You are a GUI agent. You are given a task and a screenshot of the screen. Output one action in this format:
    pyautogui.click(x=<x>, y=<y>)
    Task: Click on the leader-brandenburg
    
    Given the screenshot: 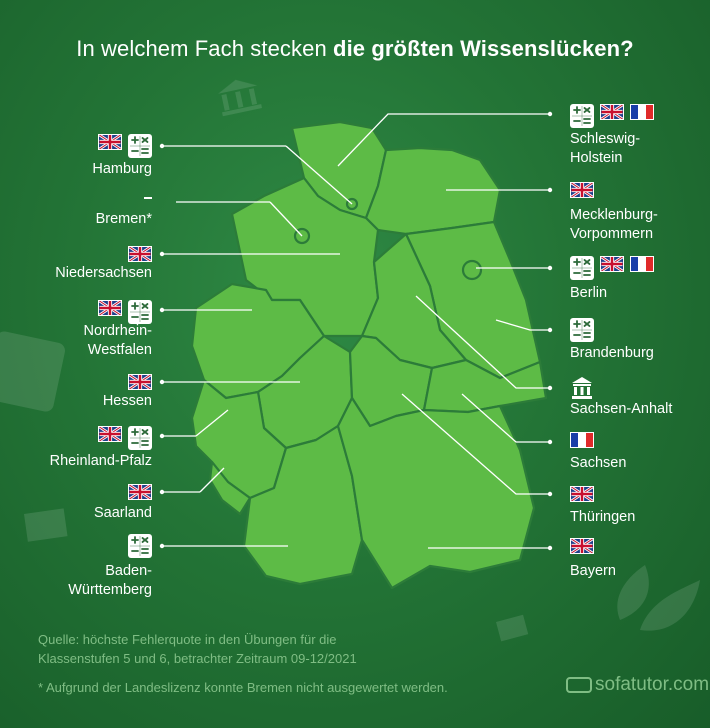 What is the action you would take?
    pyautogui.click(x=522, y=325)
    